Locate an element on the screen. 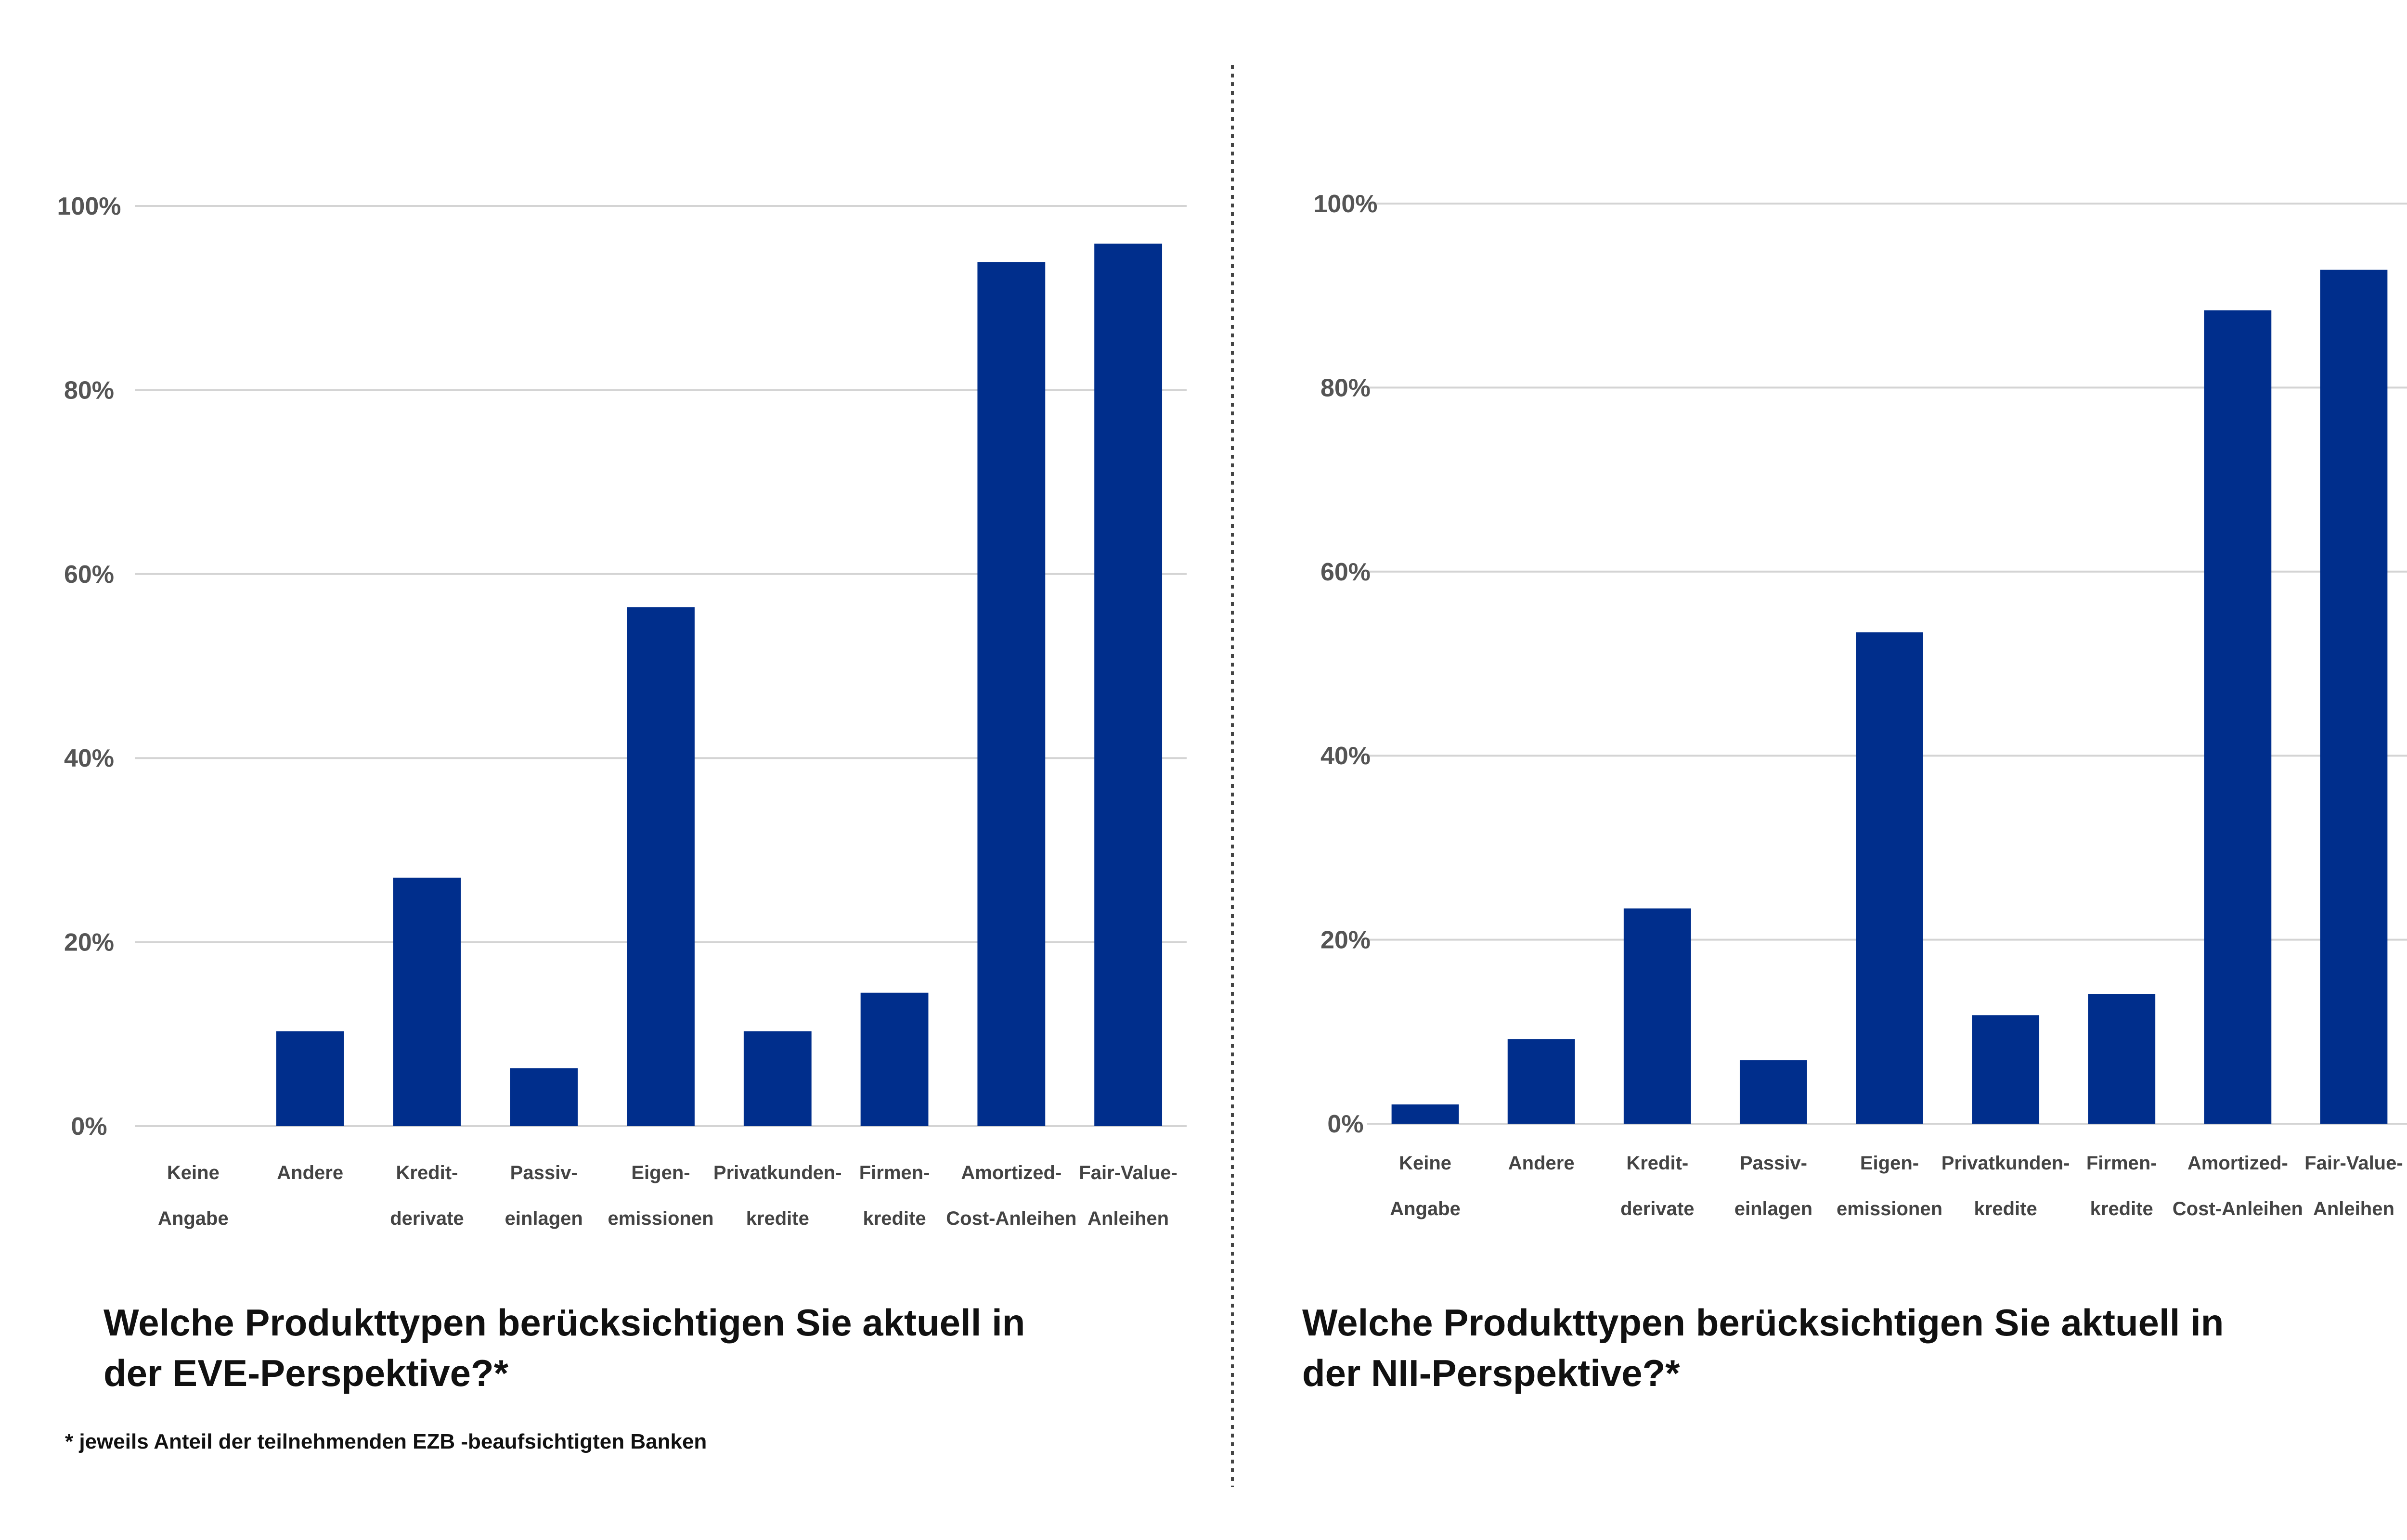  nii-y-tick-label: 60% is located at coordinates (1345, 572).